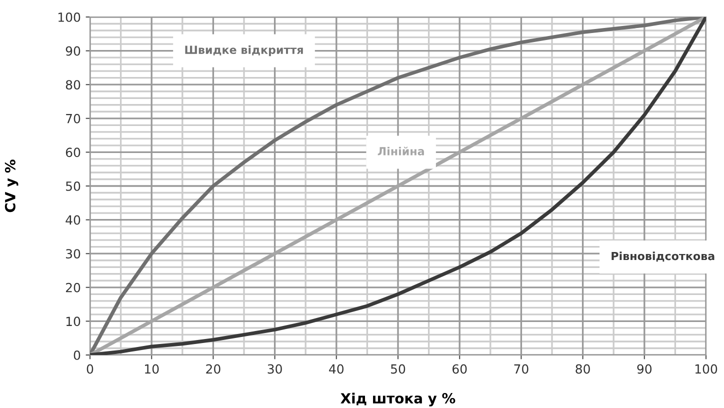 The image size is (724, 408). Describe the element at coordinates (275, 369) in the screenshot. I see `x-tick-label: 30` at that location.